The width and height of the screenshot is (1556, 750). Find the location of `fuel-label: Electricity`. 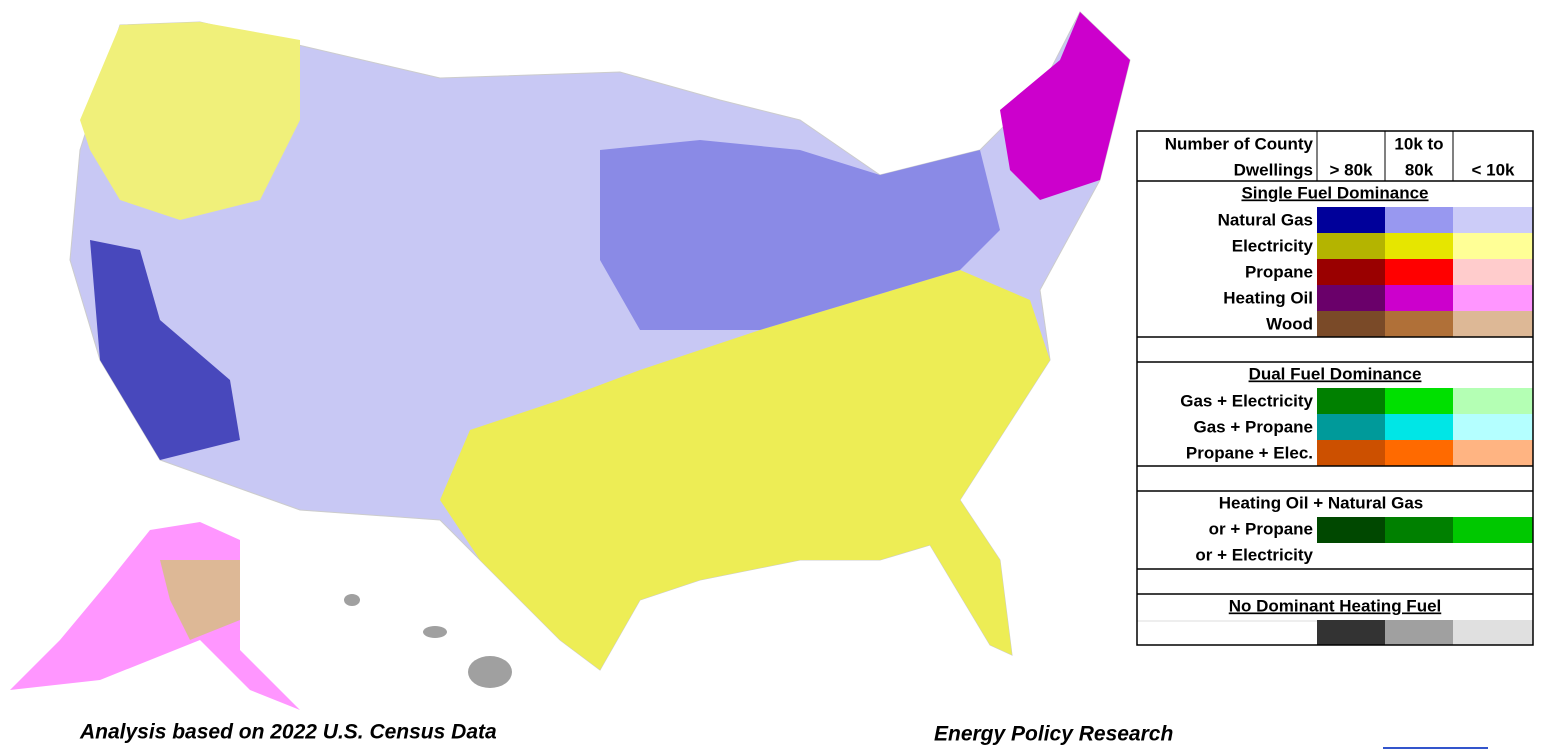

fuel-label: Electricity is located at coordinates (1273, 245).